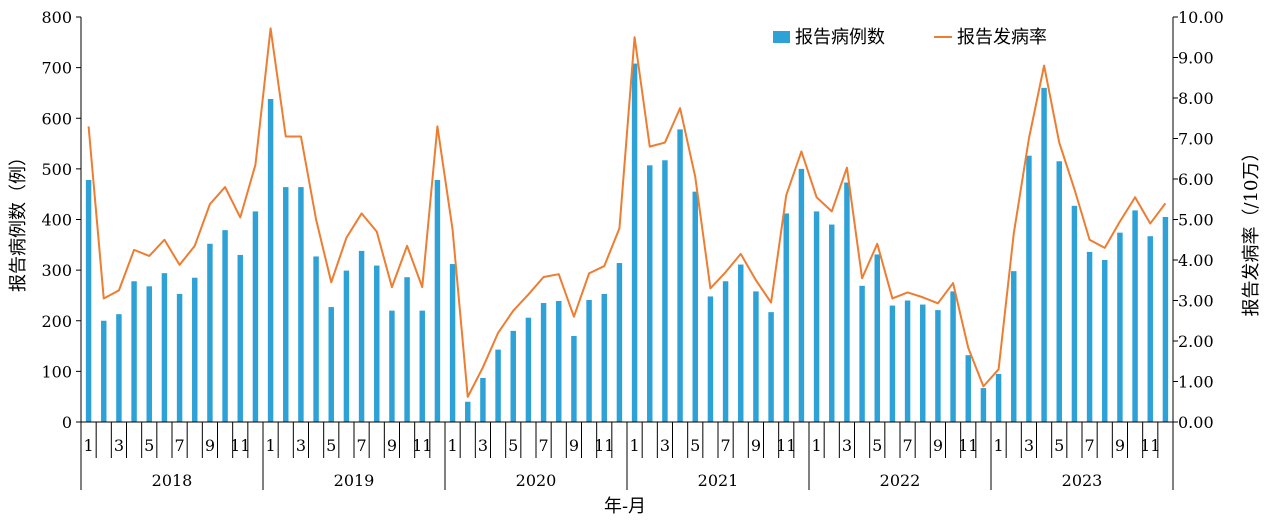  I want to click on legend: 报告病例数 报告发病率, so click(910, 37).